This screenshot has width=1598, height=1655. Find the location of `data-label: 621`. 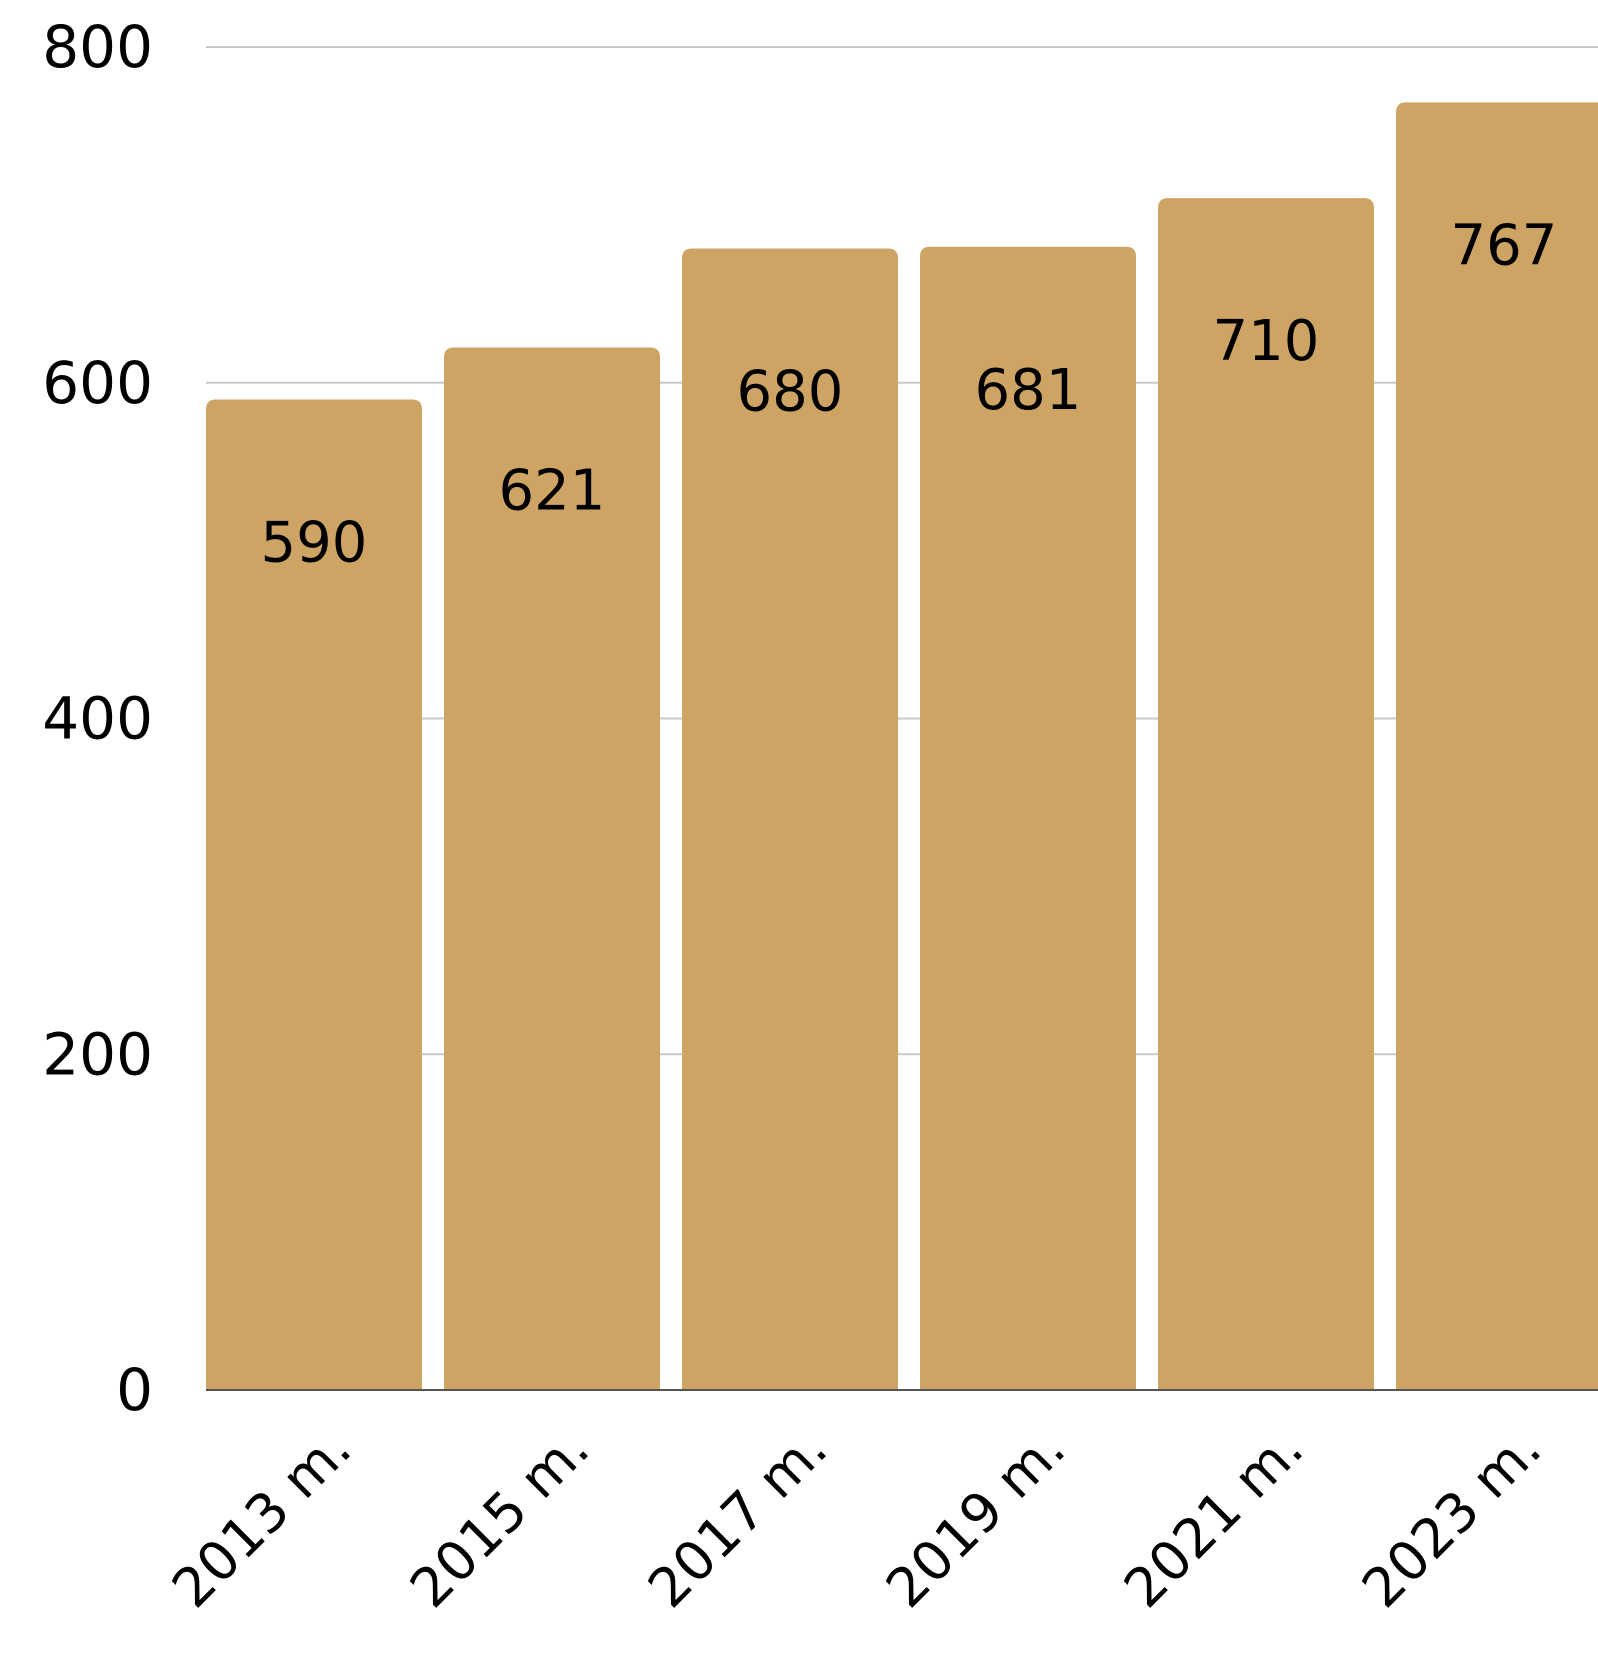

data-label: 621 is located at coordinates (552, 490).